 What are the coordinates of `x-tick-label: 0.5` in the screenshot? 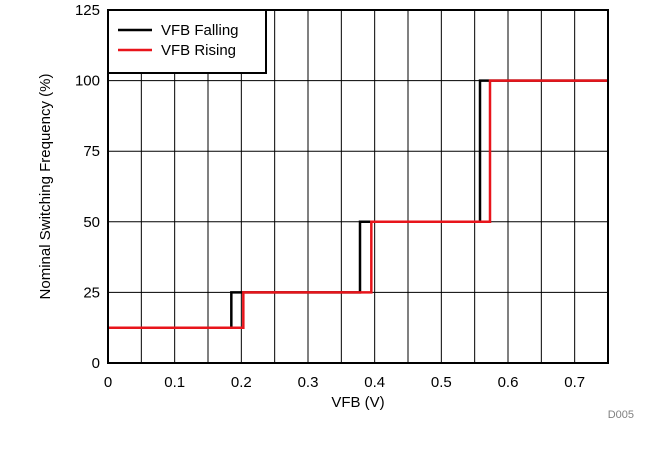 It's located at (441, 382).